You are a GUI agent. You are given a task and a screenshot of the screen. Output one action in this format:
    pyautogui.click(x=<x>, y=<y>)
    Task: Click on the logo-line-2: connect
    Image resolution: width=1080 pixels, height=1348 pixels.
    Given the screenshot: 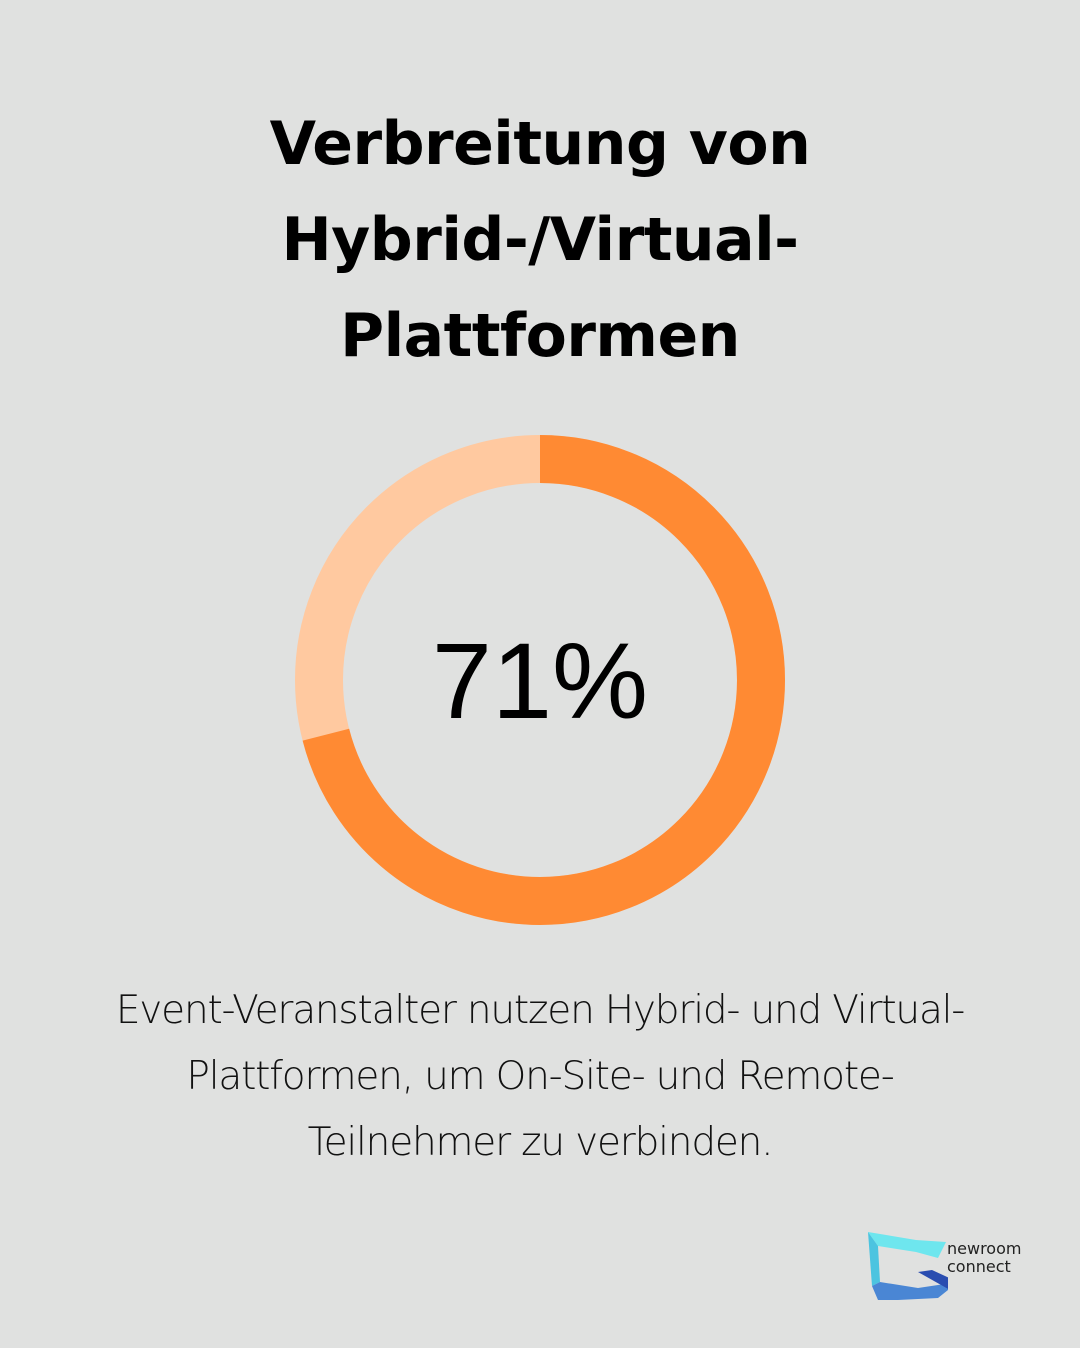 What is the action you would take?
    pyautogui.click(x=979, y=1266)
    